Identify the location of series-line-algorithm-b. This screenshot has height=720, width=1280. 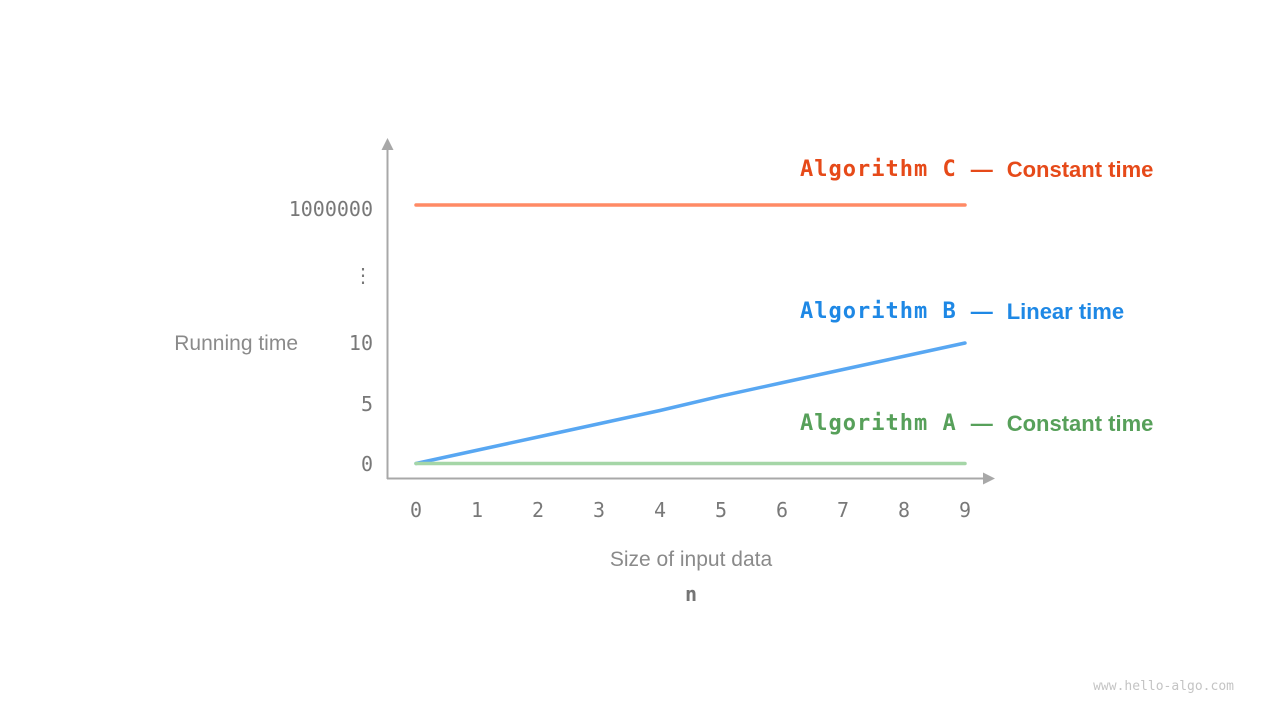
(690, 403).